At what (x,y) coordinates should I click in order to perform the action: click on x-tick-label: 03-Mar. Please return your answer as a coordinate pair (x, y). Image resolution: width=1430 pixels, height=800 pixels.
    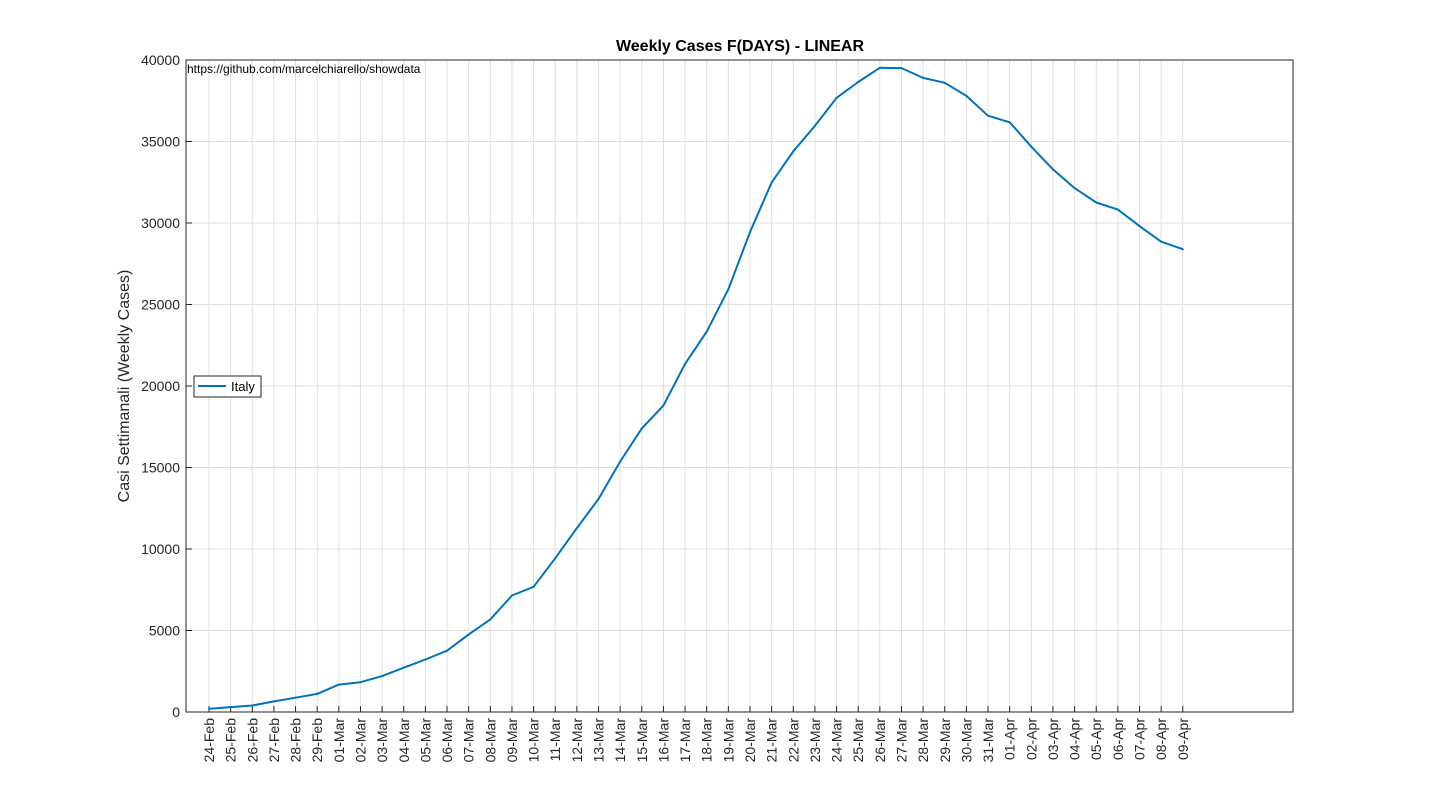
    Looking at the image, I should click on (382, 740).